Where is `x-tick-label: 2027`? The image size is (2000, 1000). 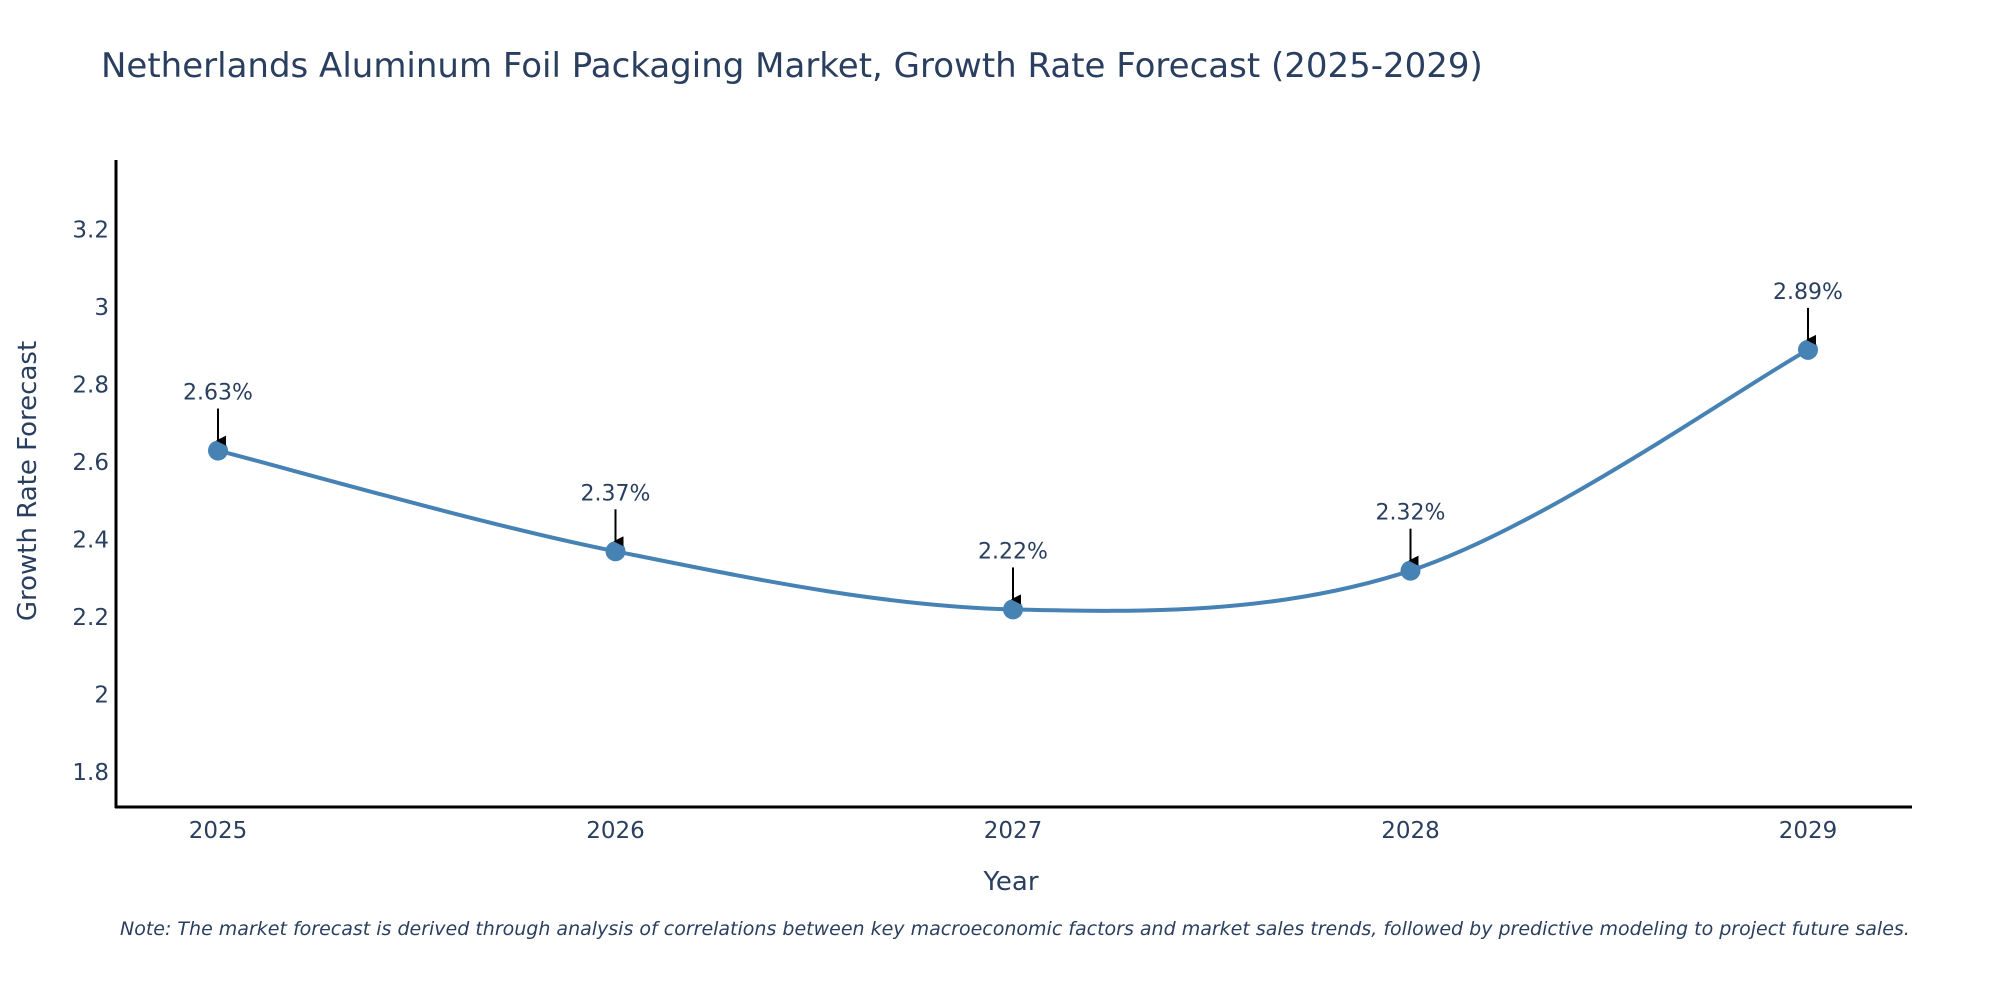 x-tick-label: 2027 is located at coordinates (1013, 831).